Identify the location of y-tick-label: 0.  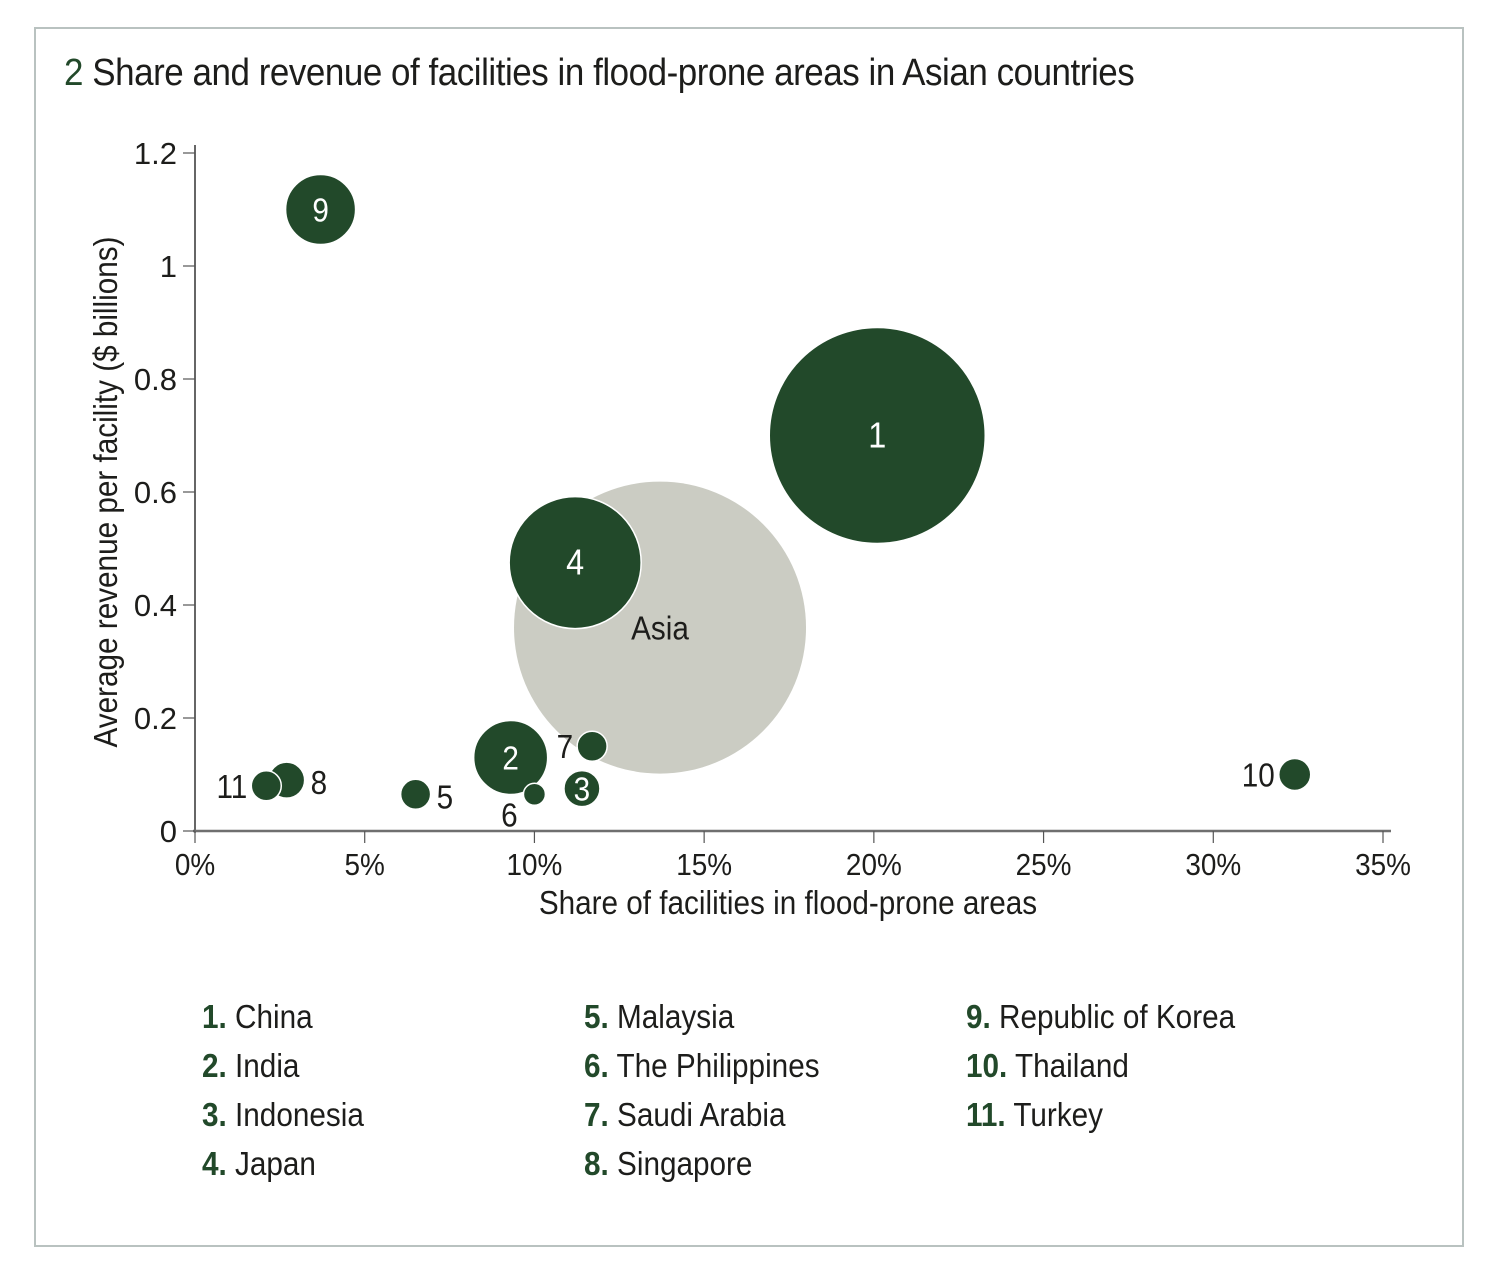
(168, 831).